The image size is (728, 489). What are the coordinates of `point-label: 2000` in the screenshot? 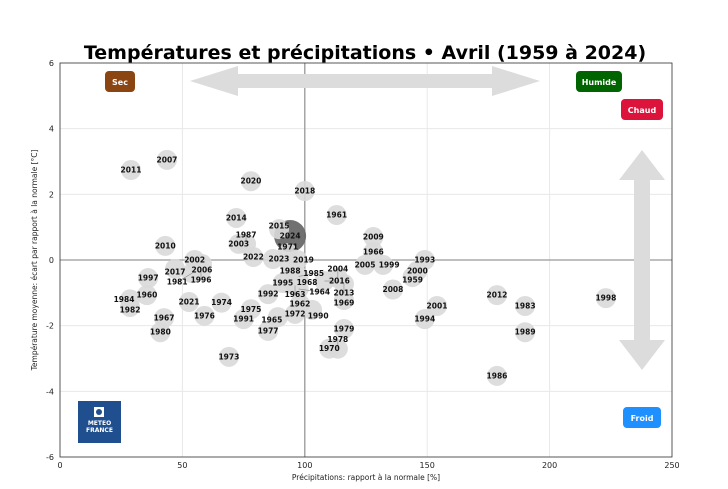 It's located at (417, 270).